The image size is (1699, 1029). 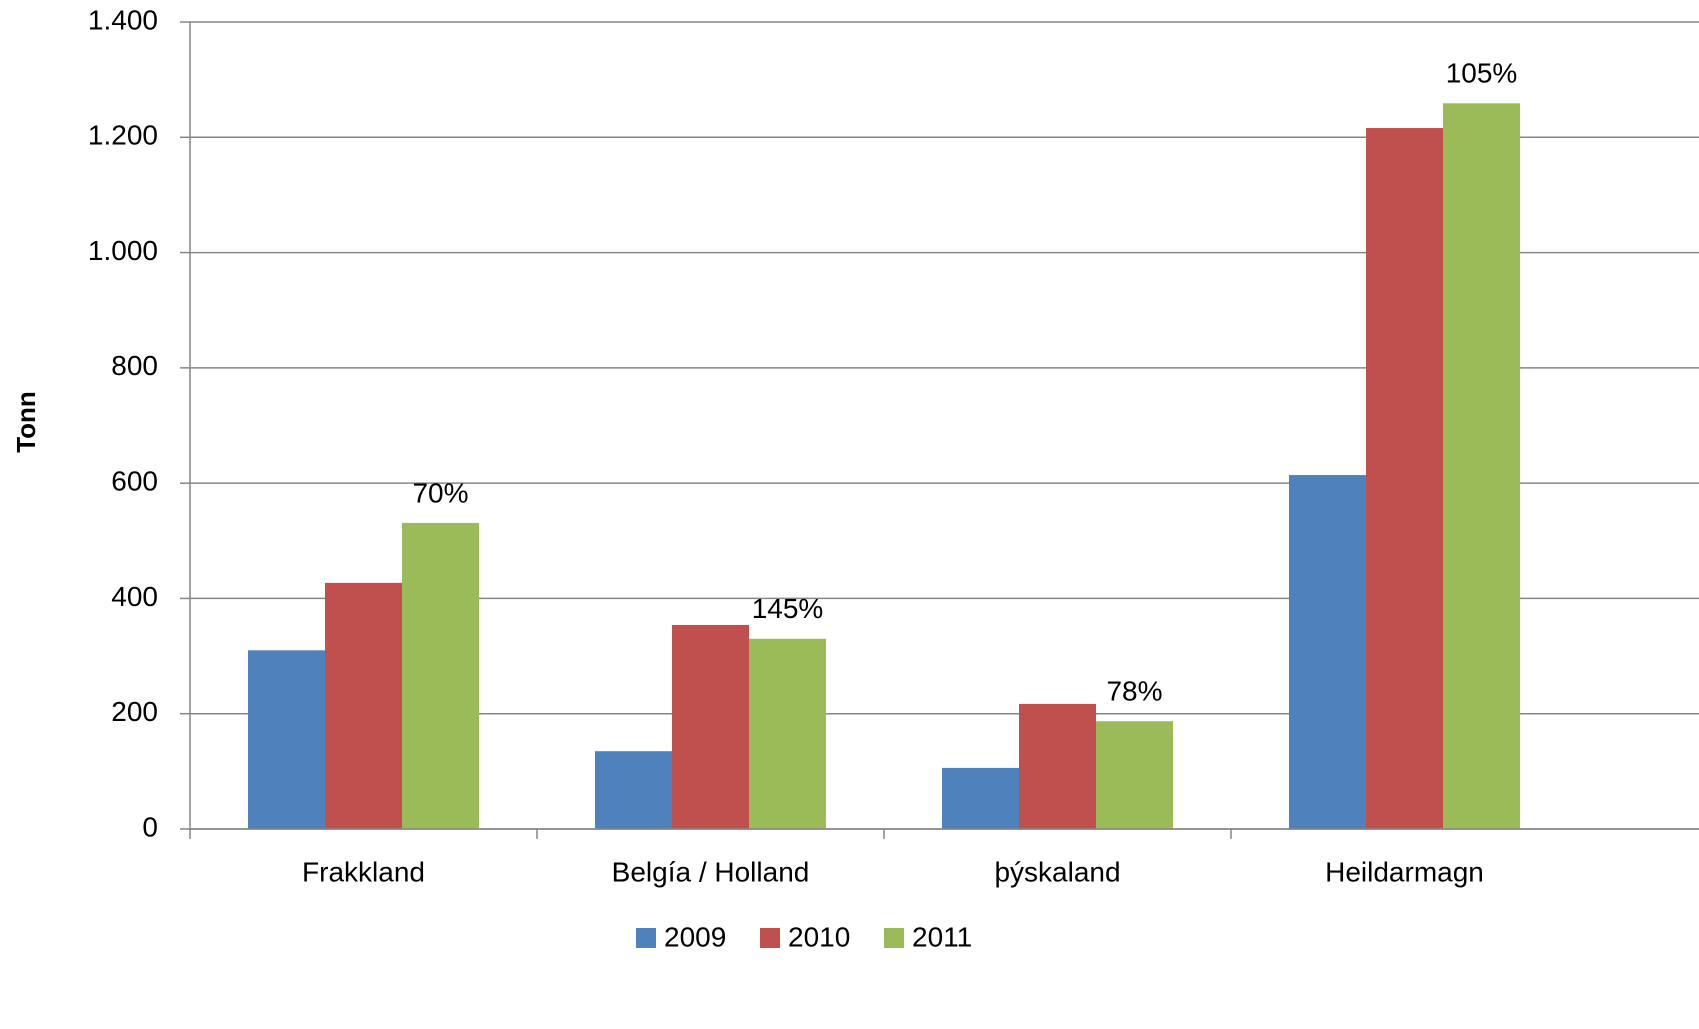 I want to click on legend-label: 2010, so click(x=819, y=936).